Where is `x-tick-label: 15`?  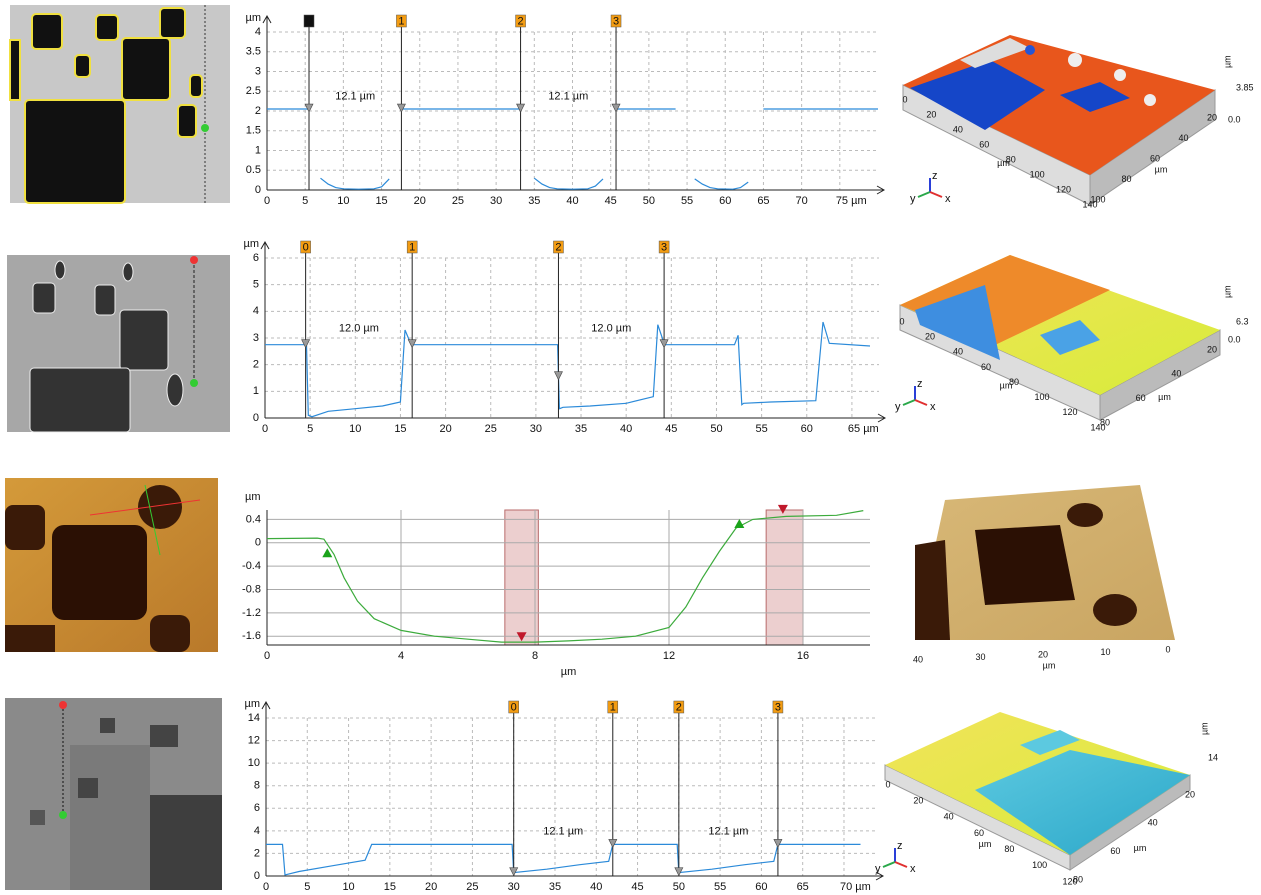 x-tick-label: 15 is located at coordinates (381, 201).